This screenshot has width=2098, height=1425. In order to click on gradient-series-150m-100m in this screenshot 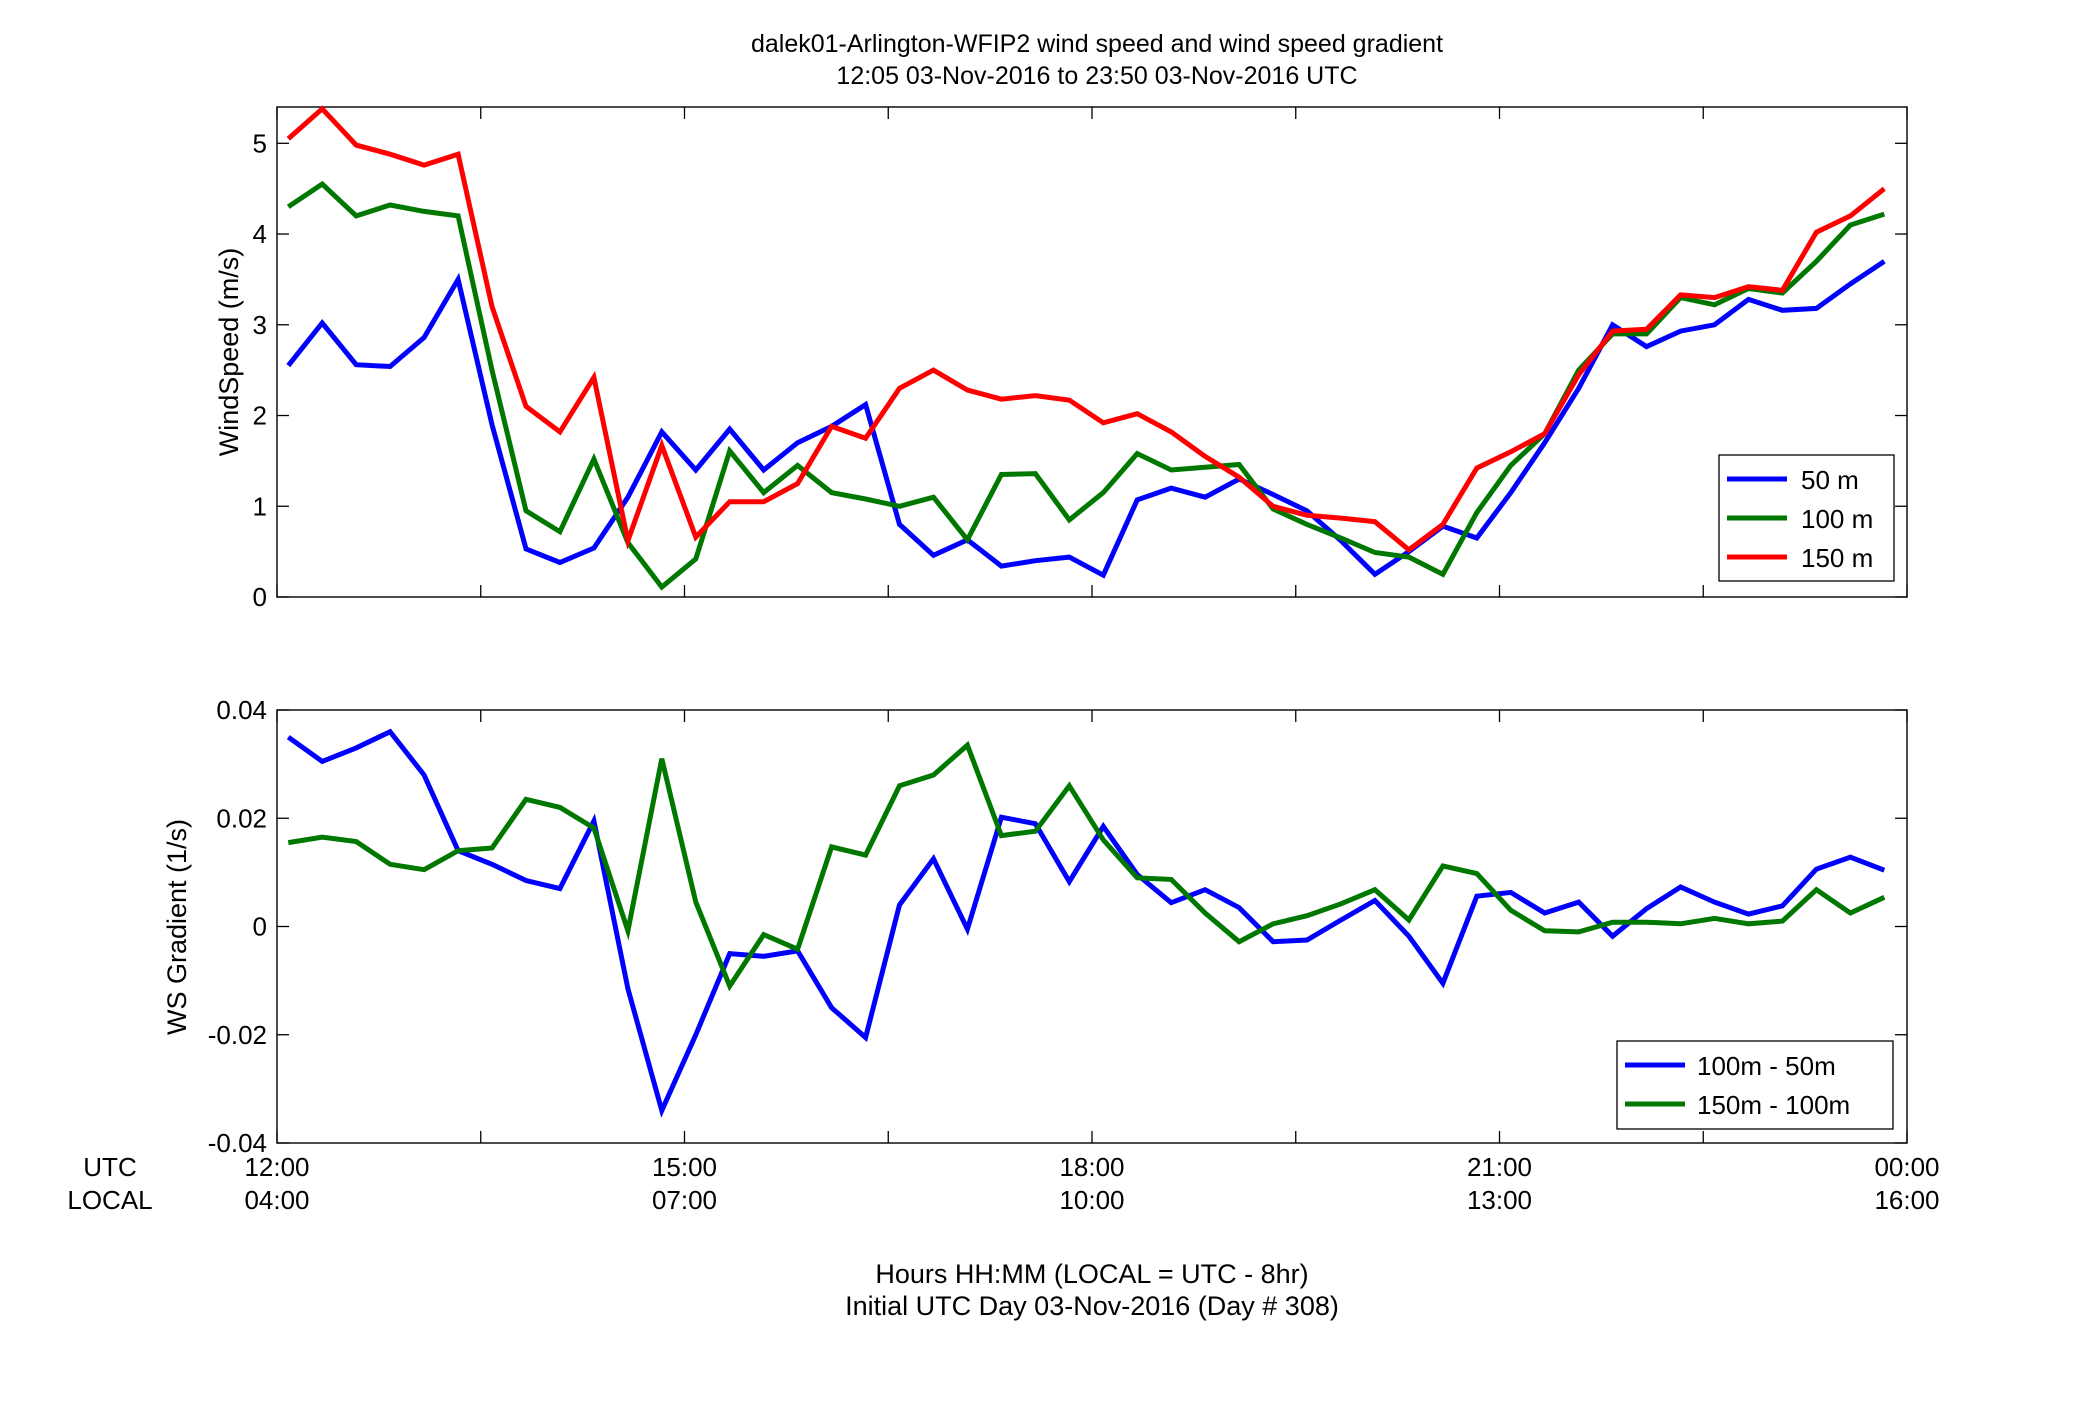, I will do `click(1086, 866)`.